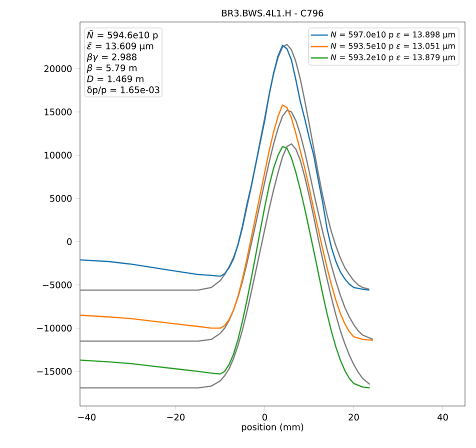 The height and width of the screenshot is (448, 476). I want to click on x-tick-label: −20, so click(176, 417).